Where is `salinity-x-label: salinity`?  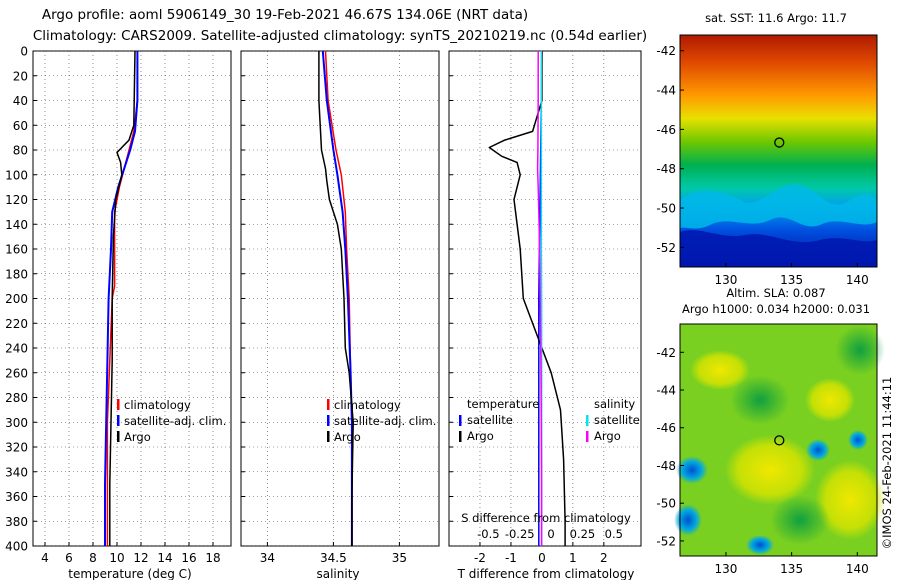 salinity-x-label: salinity is located at coordinates (337, 573).